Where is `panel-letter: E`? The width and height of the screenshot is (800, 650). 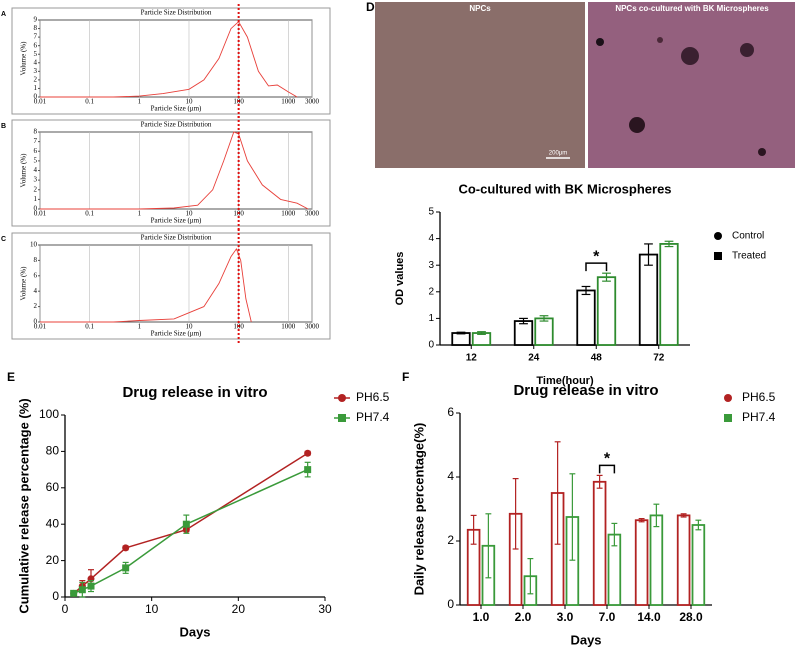 panel-letter: E is located at coordinates (11, 377).